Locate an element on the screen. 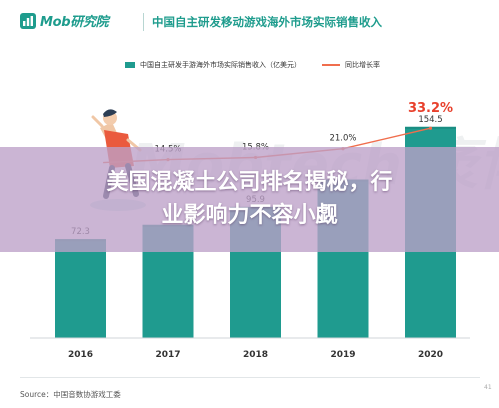  chart-legend: 中国自主研发手游海外市场实际销售收入（亿美元） 同比增长率 is located at coordinates (249, 67).